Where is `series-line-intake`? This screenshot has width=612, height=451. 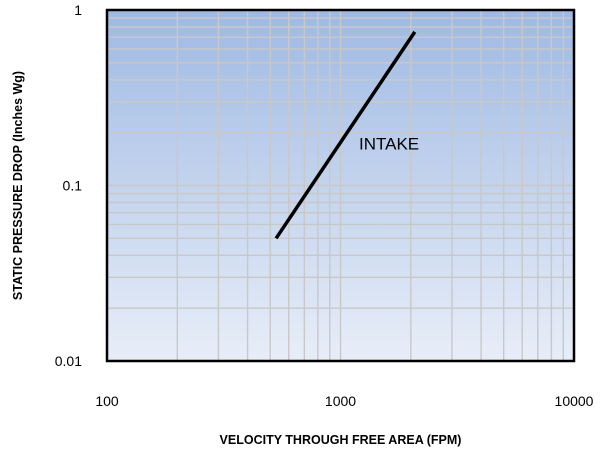 series-line-intake is located at coordinates (345, 135).